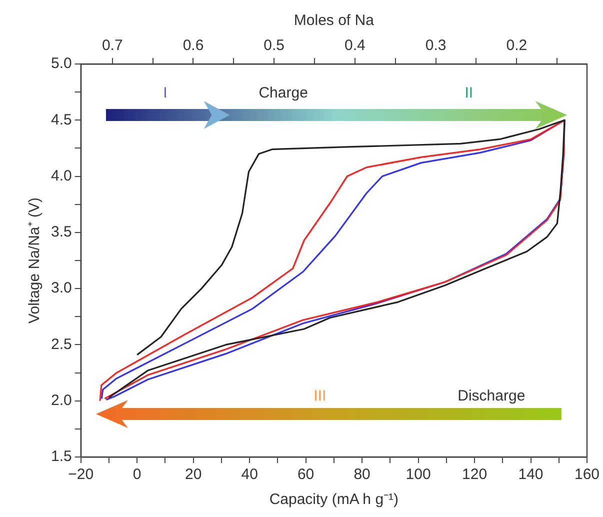  What do you see at coordinates (61, 344) in the screenshot?
I see `y-tick-label: 2.5` at bounding box center [61, 344].